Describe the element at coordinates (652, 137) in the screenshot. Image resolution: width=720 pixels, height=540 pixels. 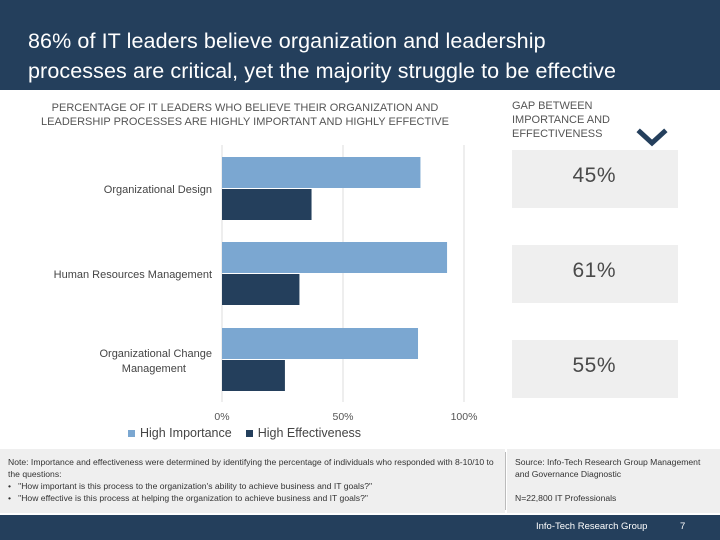
I see `check-icon` at that location.